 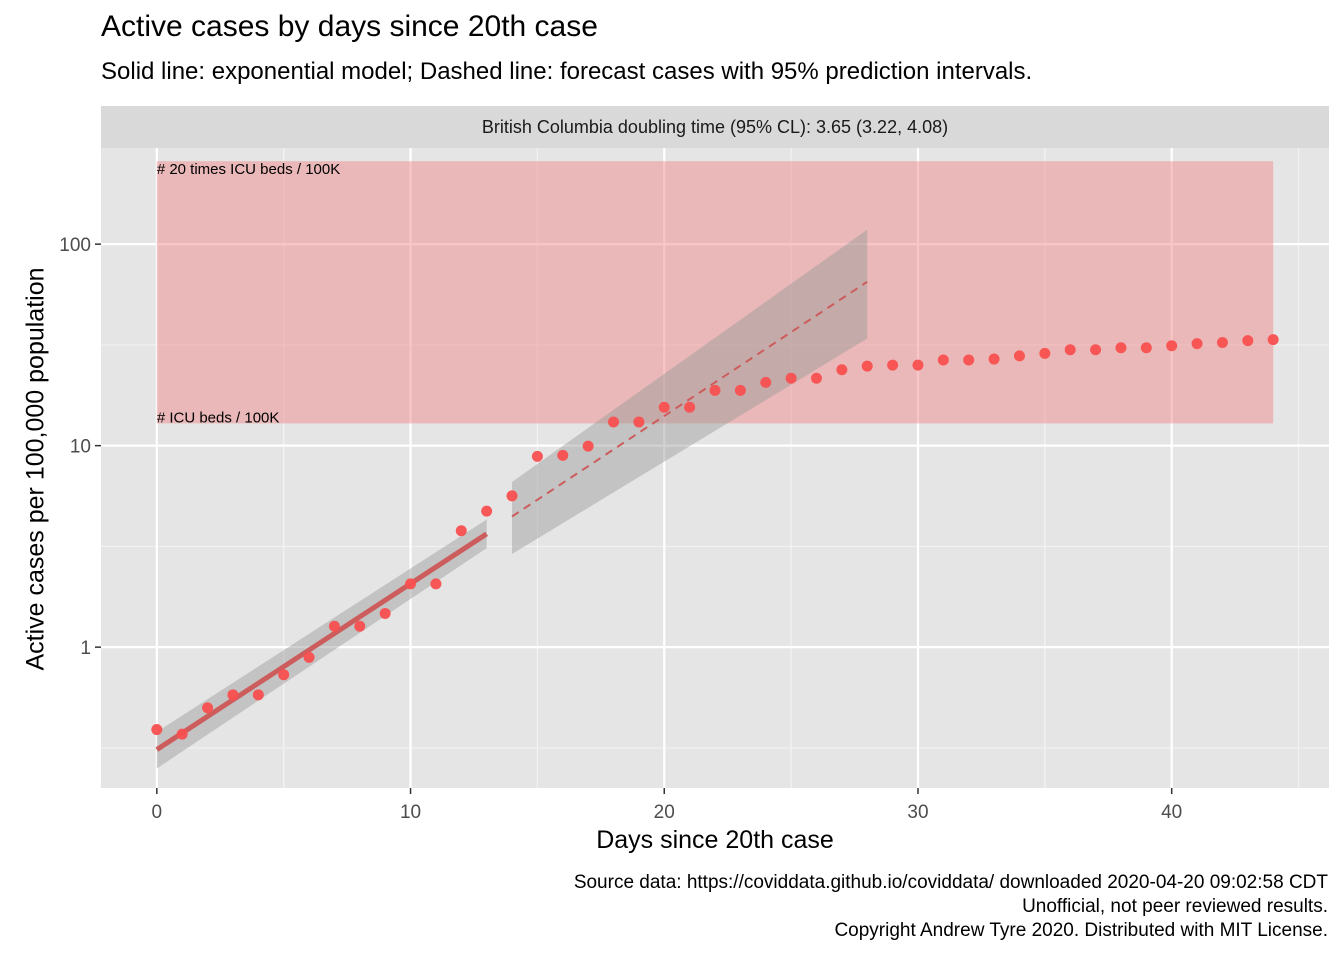 I want to click on caption-line-unofficial: Unofficial, not peer reviewed results., so click(x=1175, y=906).